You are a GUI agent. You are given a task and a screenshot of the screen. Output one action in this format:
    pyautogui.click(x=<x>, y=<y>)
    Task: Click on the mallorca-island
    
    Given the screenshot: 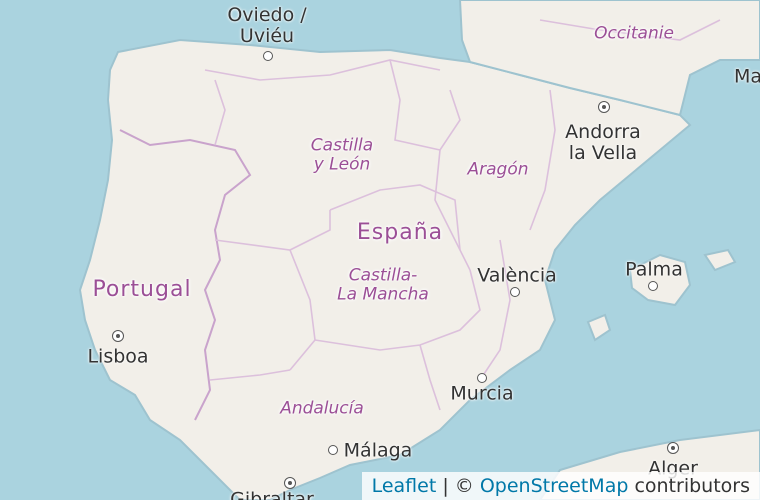 What is the action you would take?
    pyautogui.click(x=660, y=280)
    